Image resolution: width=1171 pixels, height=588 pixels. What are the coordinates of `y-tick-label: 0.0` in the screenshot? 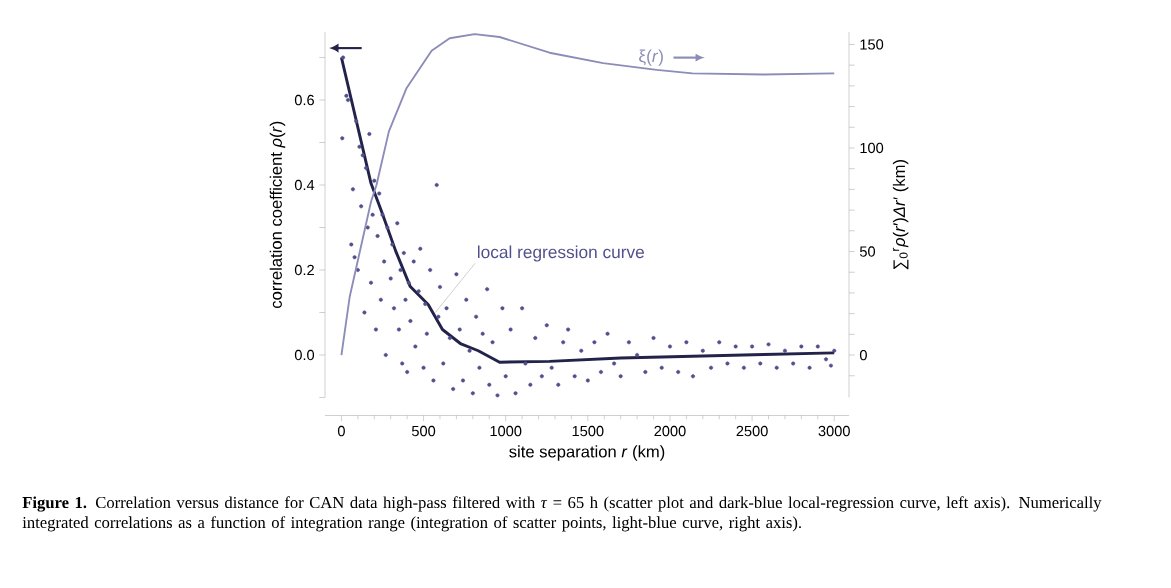 It's located at (304, 355).